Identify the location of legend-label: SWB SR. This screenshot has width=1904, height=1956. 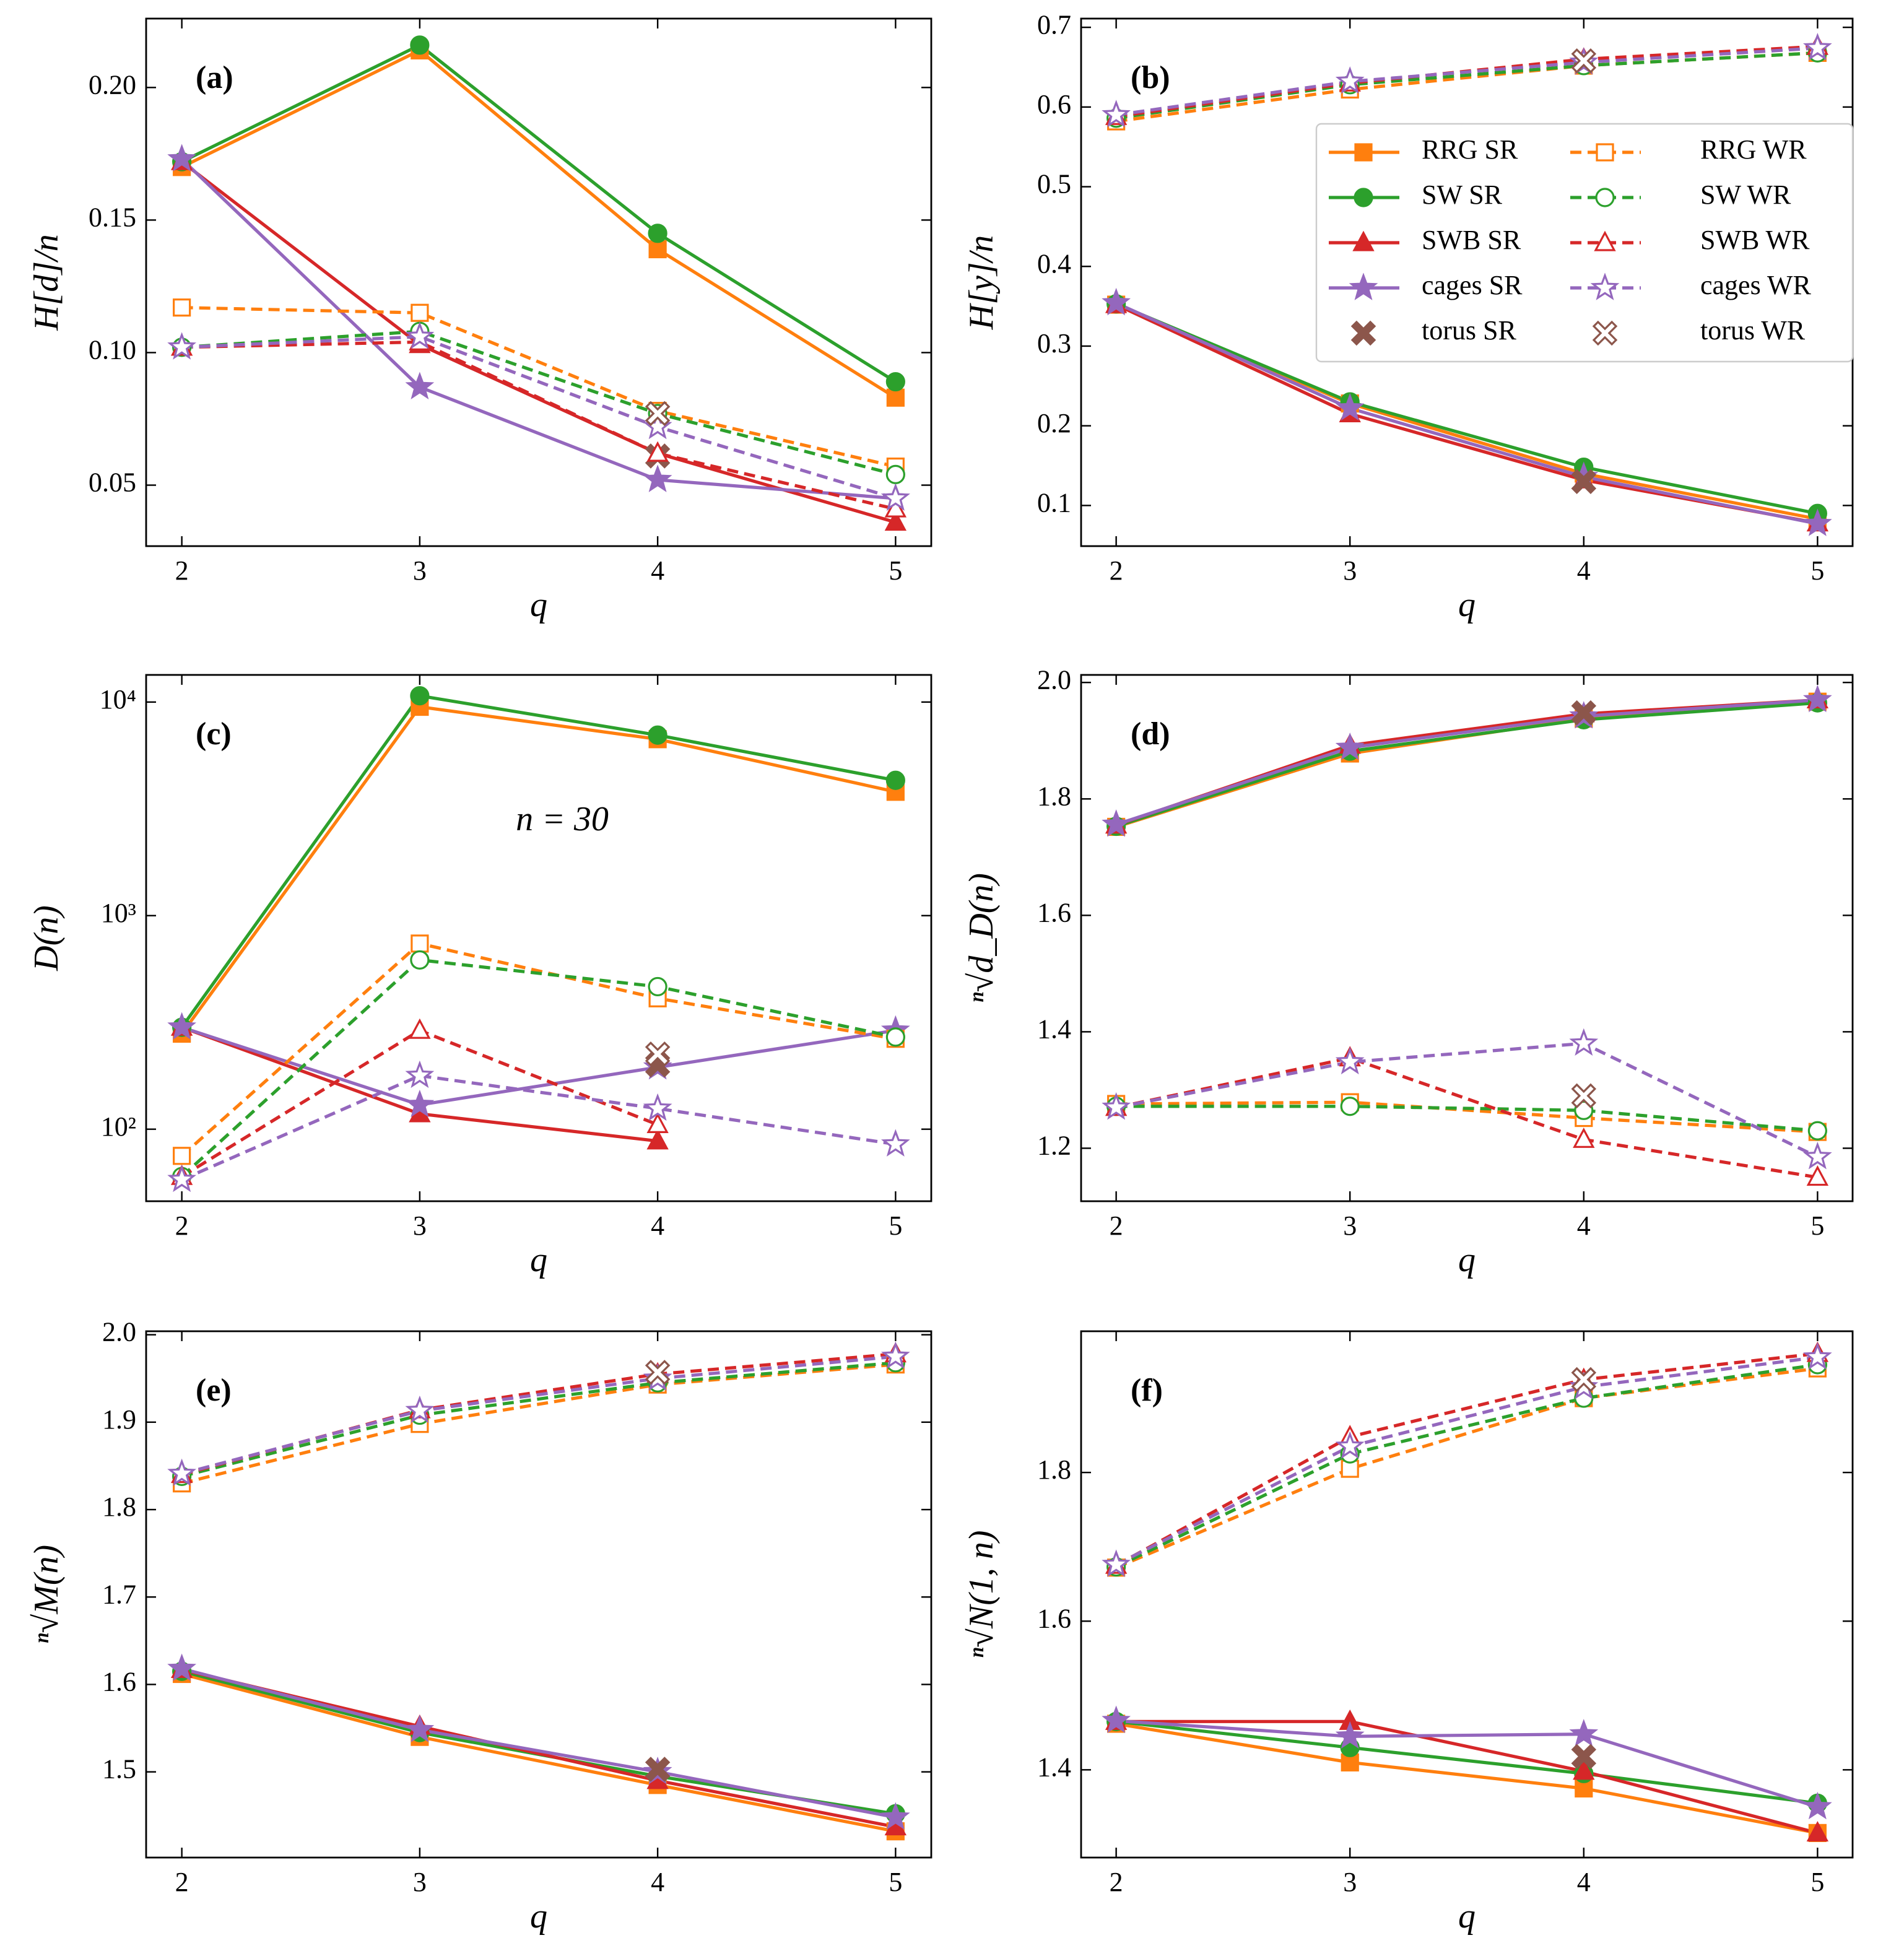
(1471, 240).